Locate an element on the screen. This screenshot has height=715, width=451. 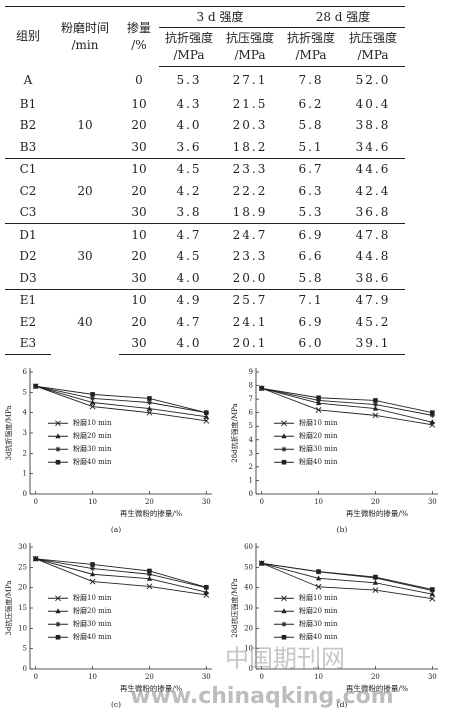
legend-label: 粉磨40 min is located at coordinates (92, 636).